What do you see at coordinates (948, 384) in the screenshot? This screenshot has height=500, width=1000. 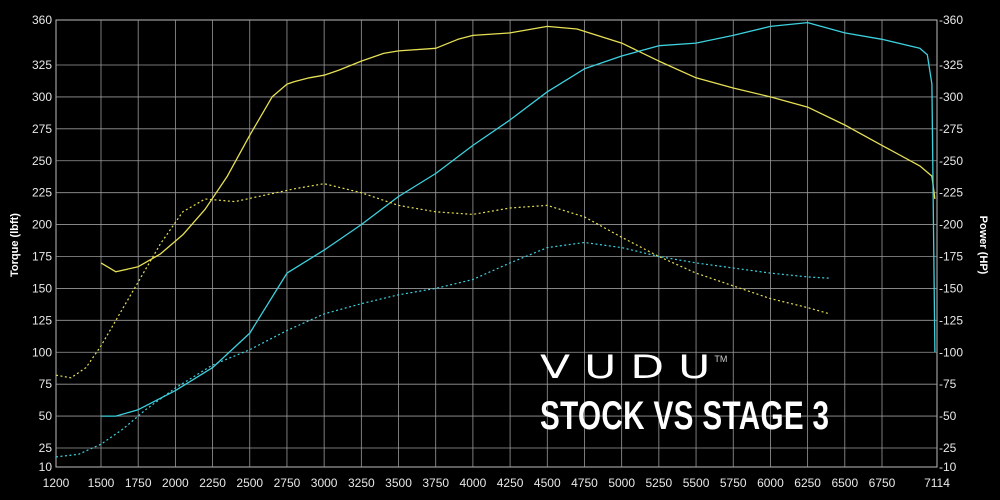 I see `y-tick-label-right: -75` at bounding box center [948, 384].